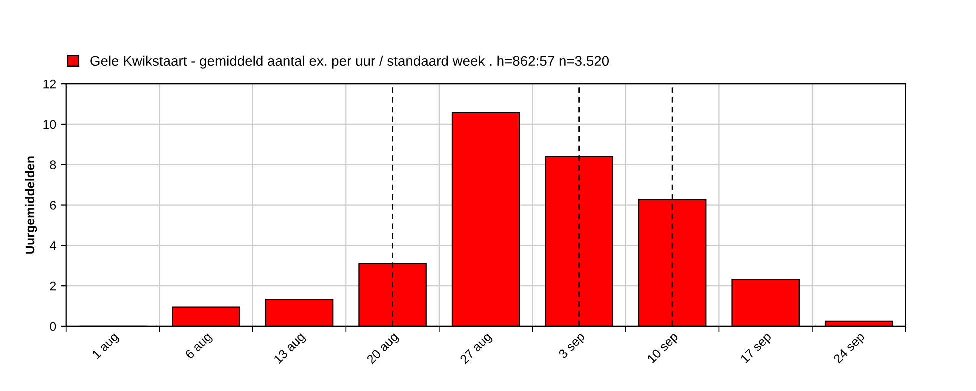  I want to click on x-tick-label: 20 aug, so click(383, 349).